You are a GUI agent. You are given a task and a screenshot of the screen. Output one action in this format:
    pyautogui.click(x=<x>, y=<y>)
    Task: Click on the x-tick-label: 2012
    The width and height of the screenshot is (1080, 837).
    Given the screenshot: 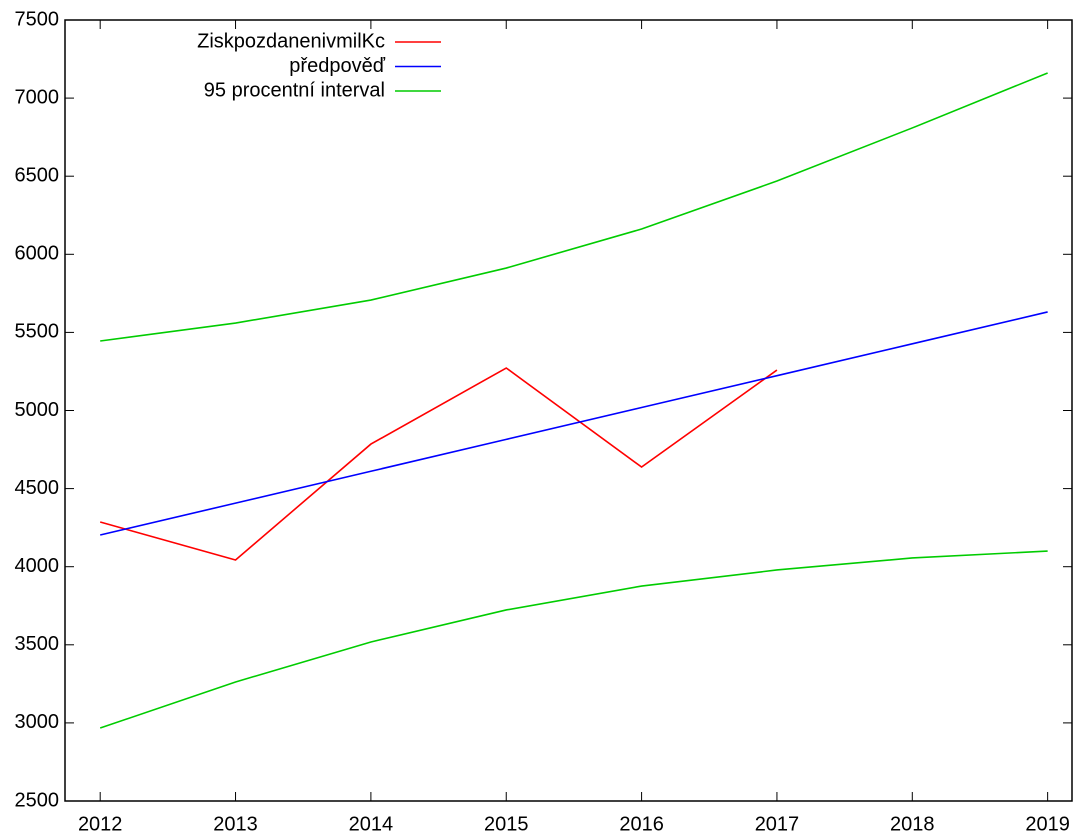 What is the action you would take?
    pyautogui.click(x=100, y=824)
    